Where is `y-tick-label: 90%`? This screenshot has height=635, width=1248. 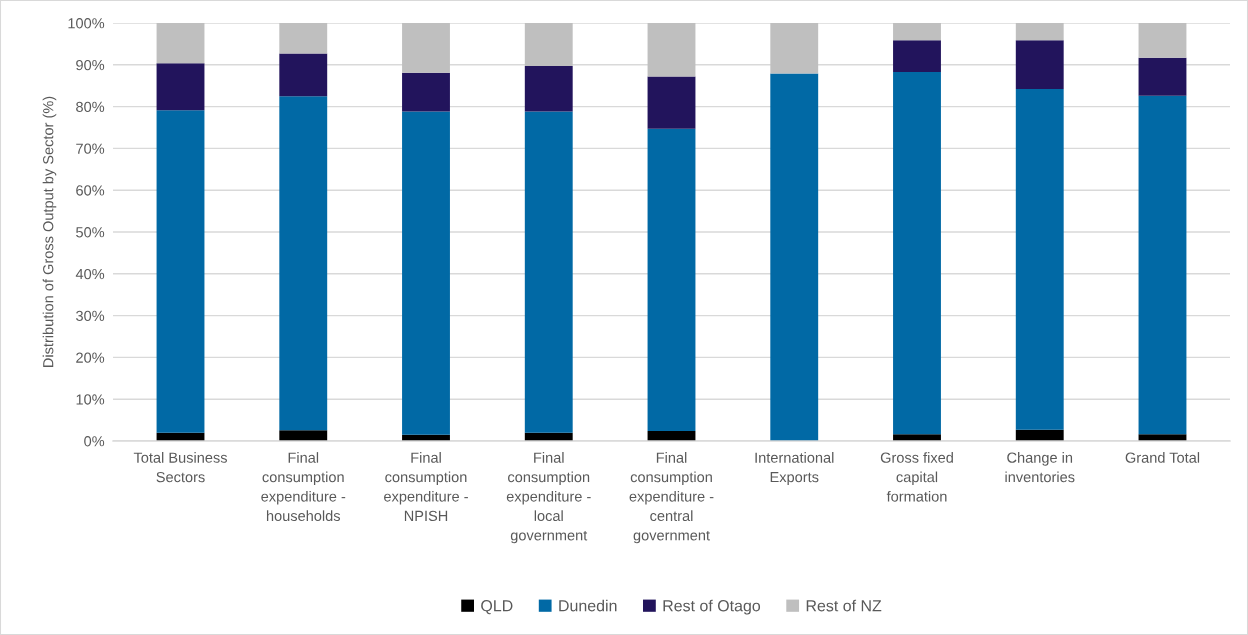 y-tick-label: 90% is located at coordinates (90, 65).